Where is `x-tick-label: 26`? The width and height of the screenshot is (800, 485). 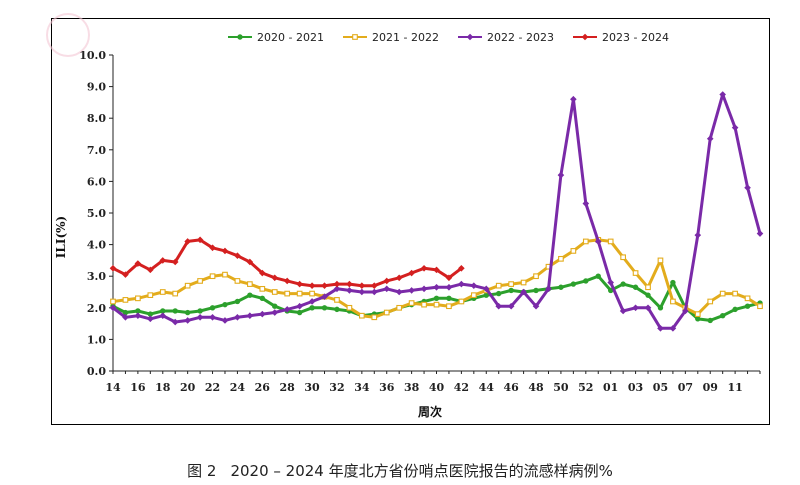
x-tick-label: 26 is located at coordinates (263, 387).